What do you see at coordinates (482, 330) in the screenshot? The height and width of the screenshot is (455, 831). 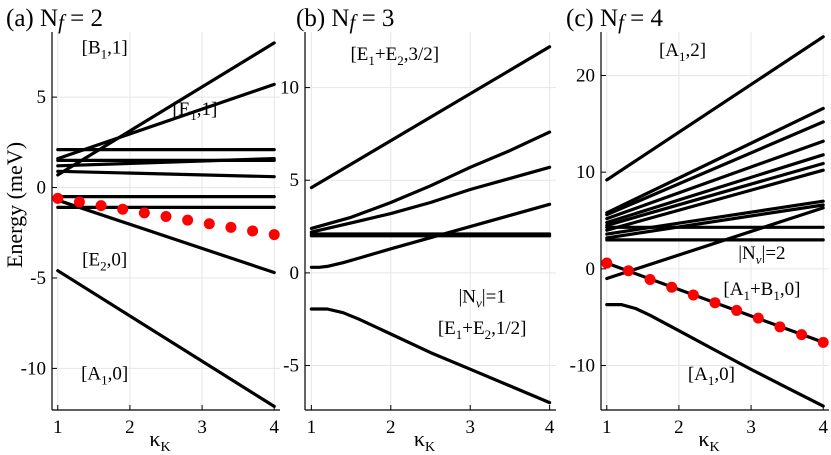 I see `annotation: [E1+E2,1/2]` at bounding box center [482, 330].